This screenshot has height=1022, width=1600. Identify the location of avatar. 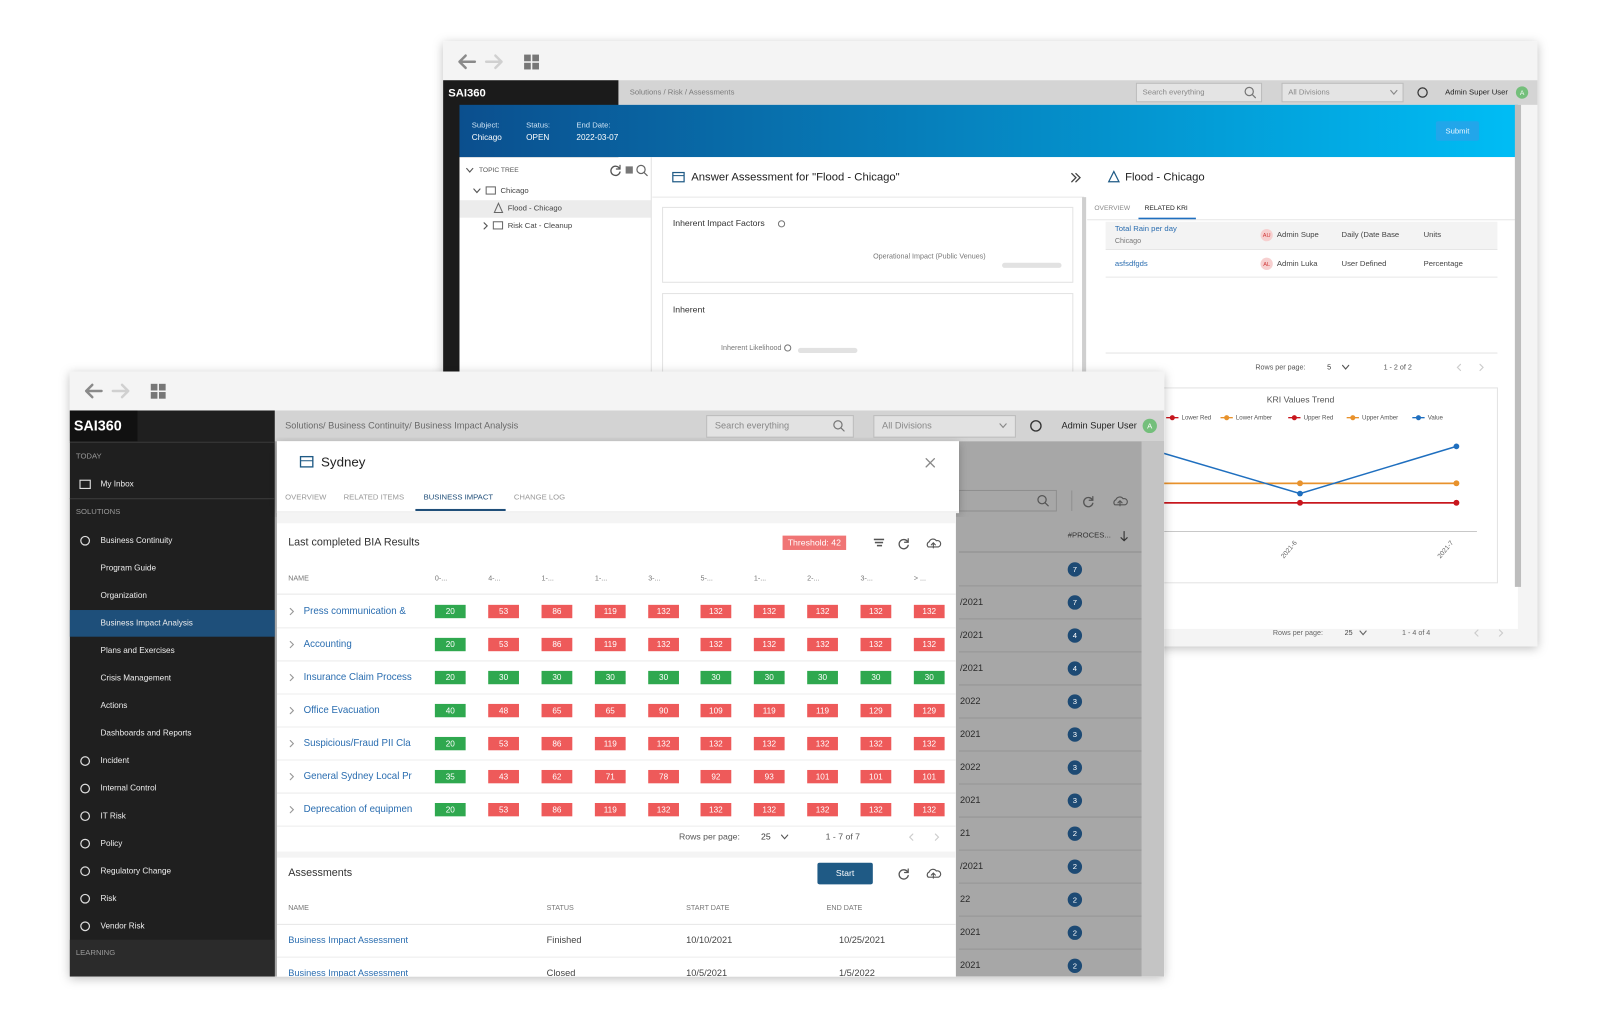
(1522, 92).